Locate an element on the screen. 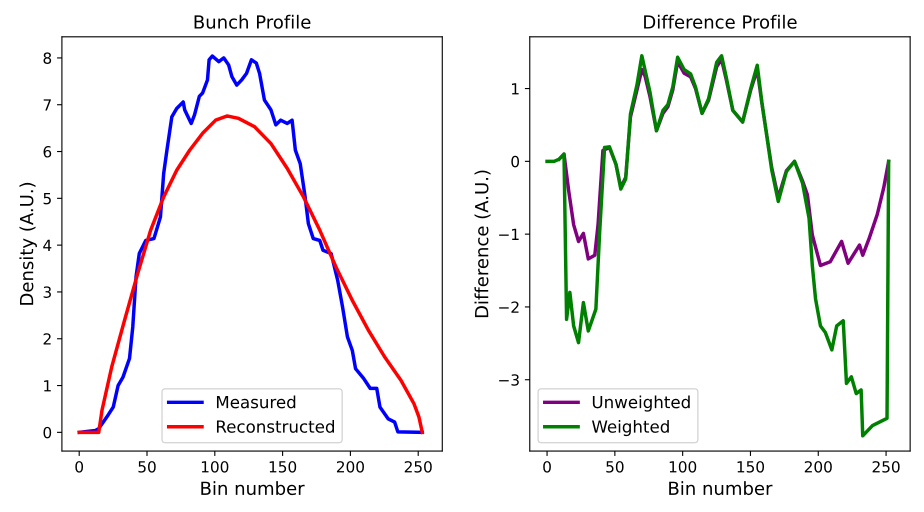 The height and width of the screenshot is (512, 924). y-tick-label: 4 is located at coordinates (47, 245).